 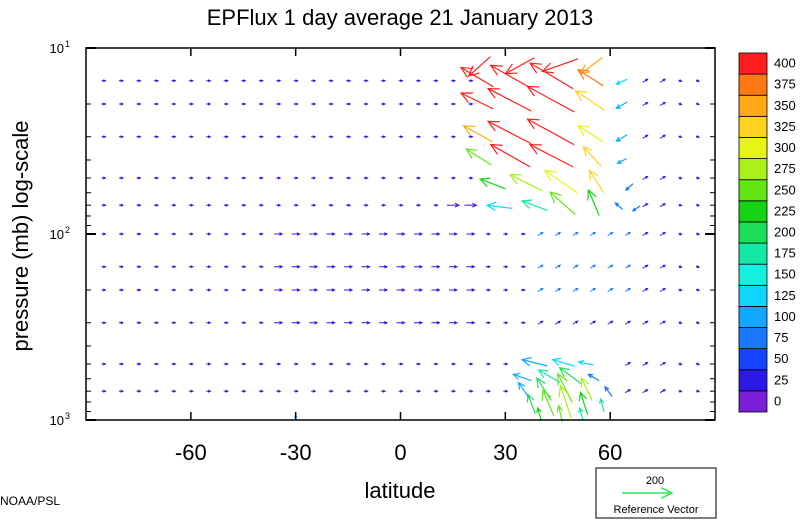 What do you see at coordinates (60, 419) in the screenshot?
I see `y-tick-label: 10 3` at bounding box center [60, 419].